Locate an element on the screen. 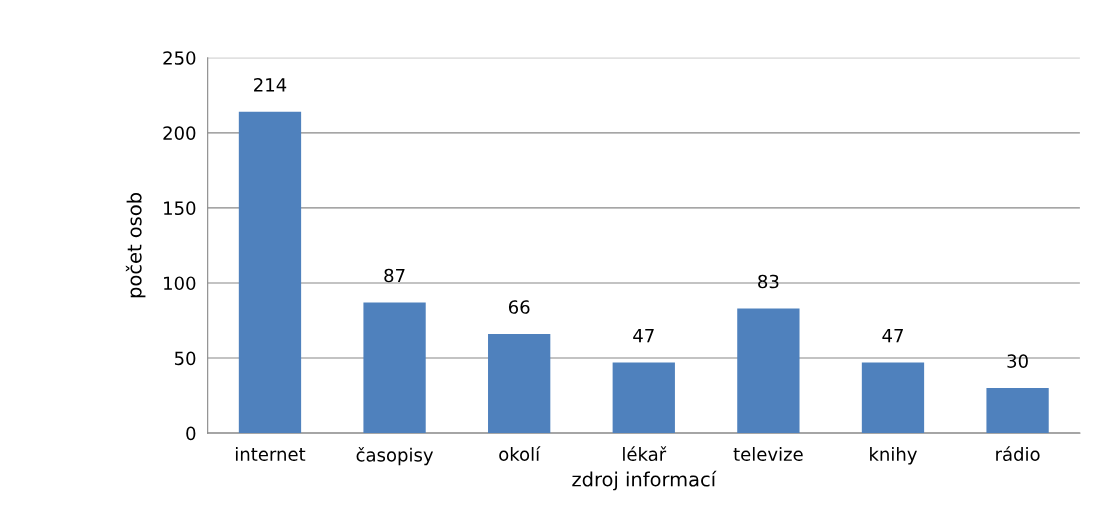  data-label: 83 is located at coordinates (768, 281).